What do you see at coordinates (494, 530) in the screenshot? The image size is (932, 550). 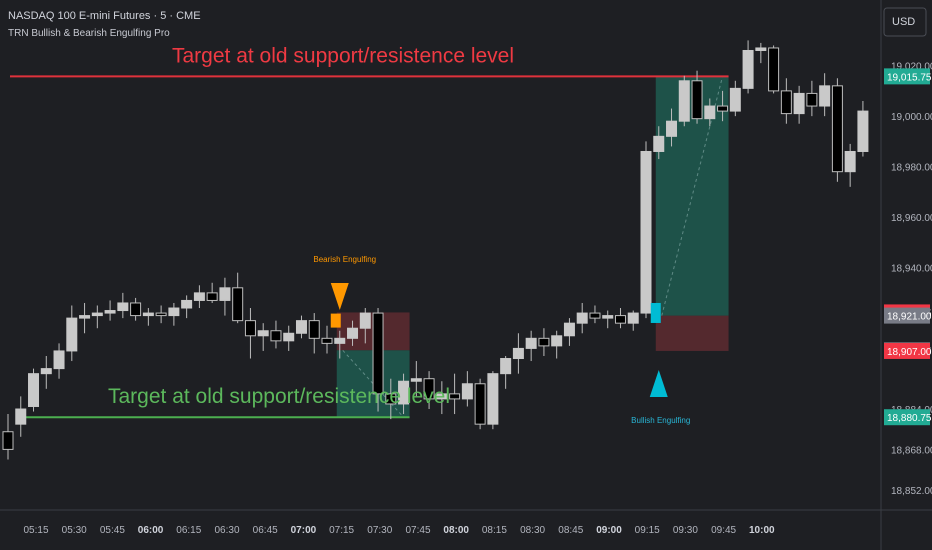 I see `time-tick-label: 08:15` at bounding box center [494, 530].